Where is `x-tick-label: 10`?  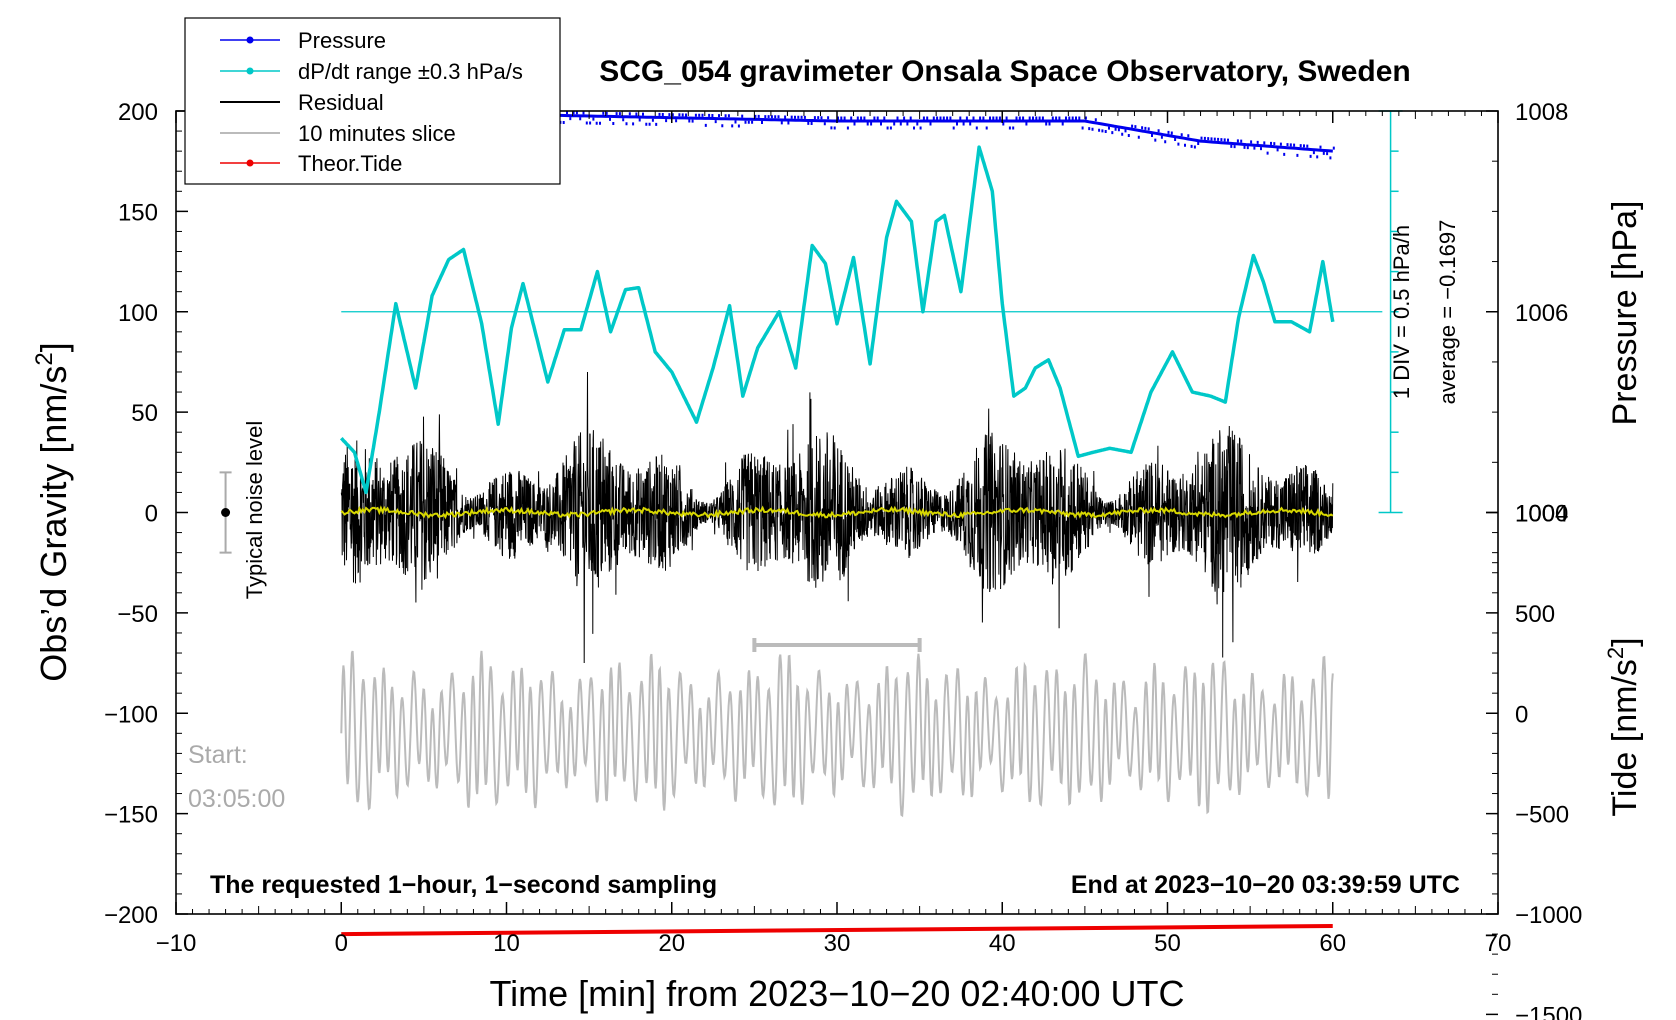
x-tick-label: 10 is located at coordinates (506, 943).